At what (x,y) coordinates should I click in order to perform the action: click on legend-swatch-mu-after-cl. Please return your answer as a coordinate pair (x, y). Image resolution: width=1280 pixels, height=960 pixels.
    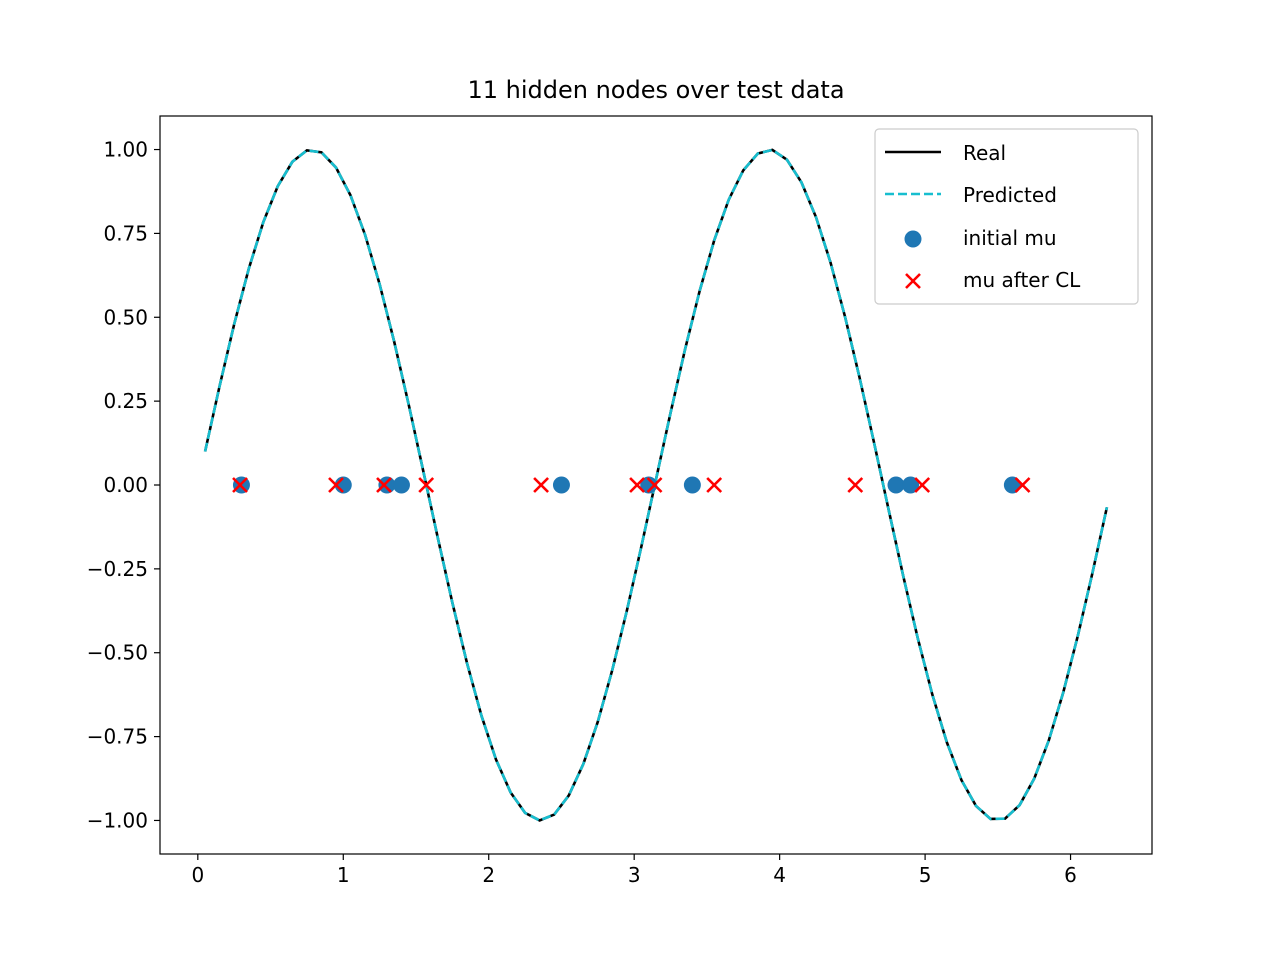
    Looking at the image, I should click on (913, 281).